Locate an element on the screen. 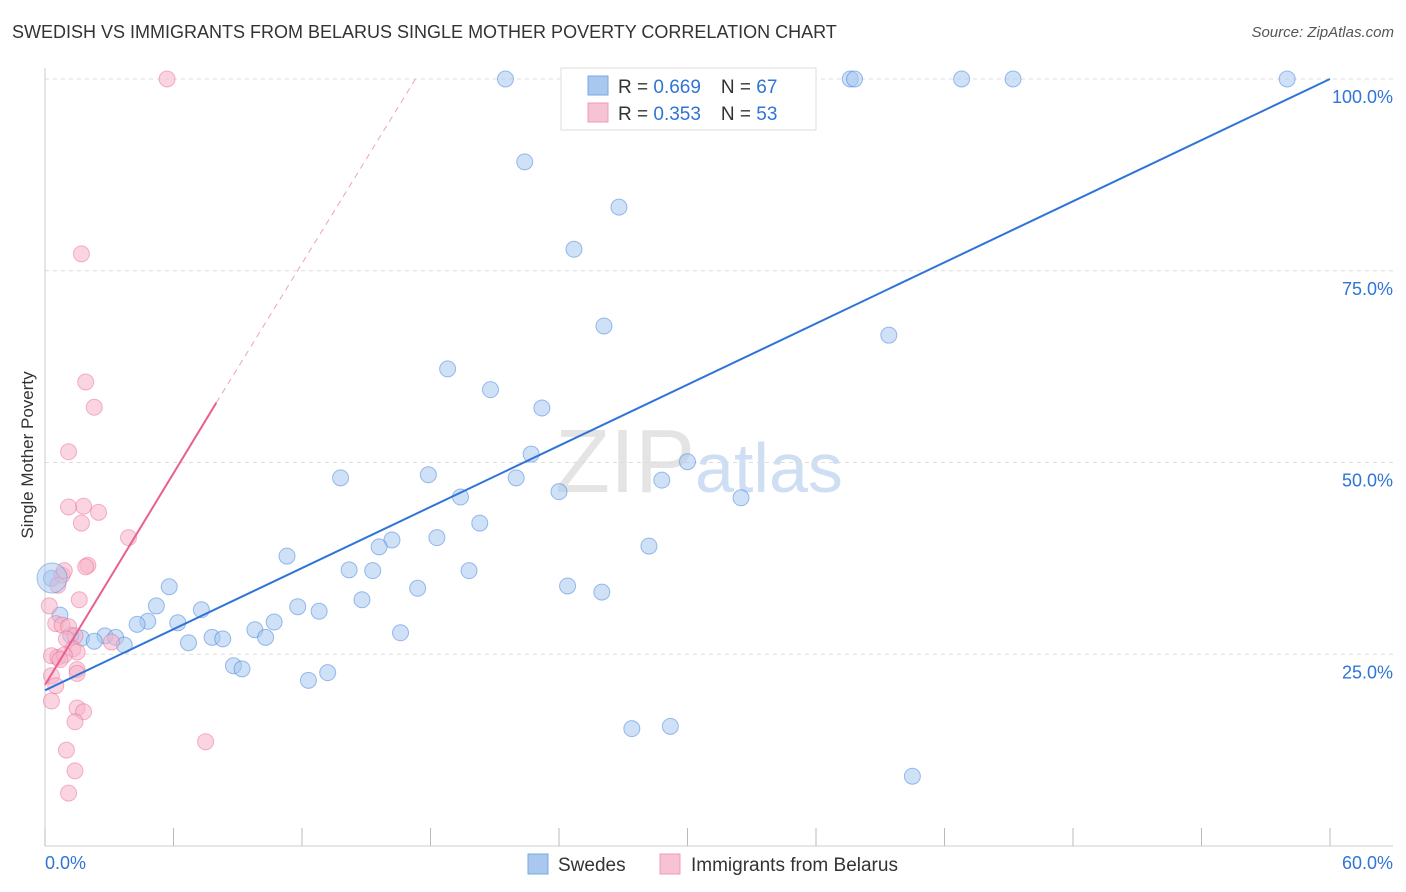  x-tick-label: 0.0% is located at coordinates (65, 863).